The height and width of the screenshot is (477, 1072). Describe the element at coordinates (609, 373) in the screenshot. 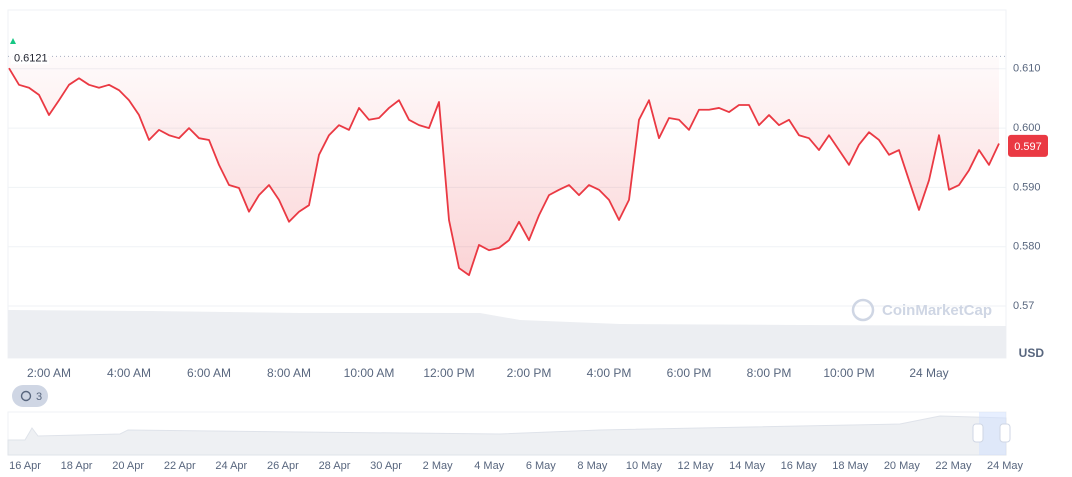

I see `x-tick-label: 4:00 PM` at that location.